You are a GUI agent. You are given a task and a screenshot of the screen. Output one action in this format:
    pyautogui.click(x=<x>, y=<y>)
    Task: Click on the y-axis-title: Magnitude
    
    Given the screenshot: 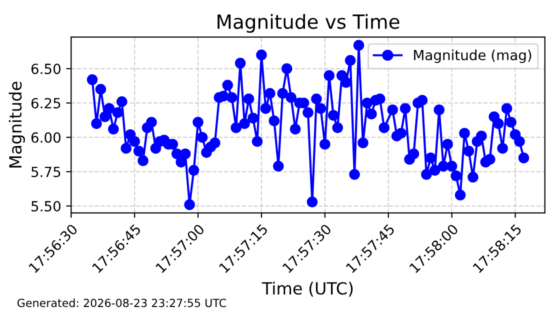 What is the action you would take?
    pyautogui.click(x=16, y=125)
    